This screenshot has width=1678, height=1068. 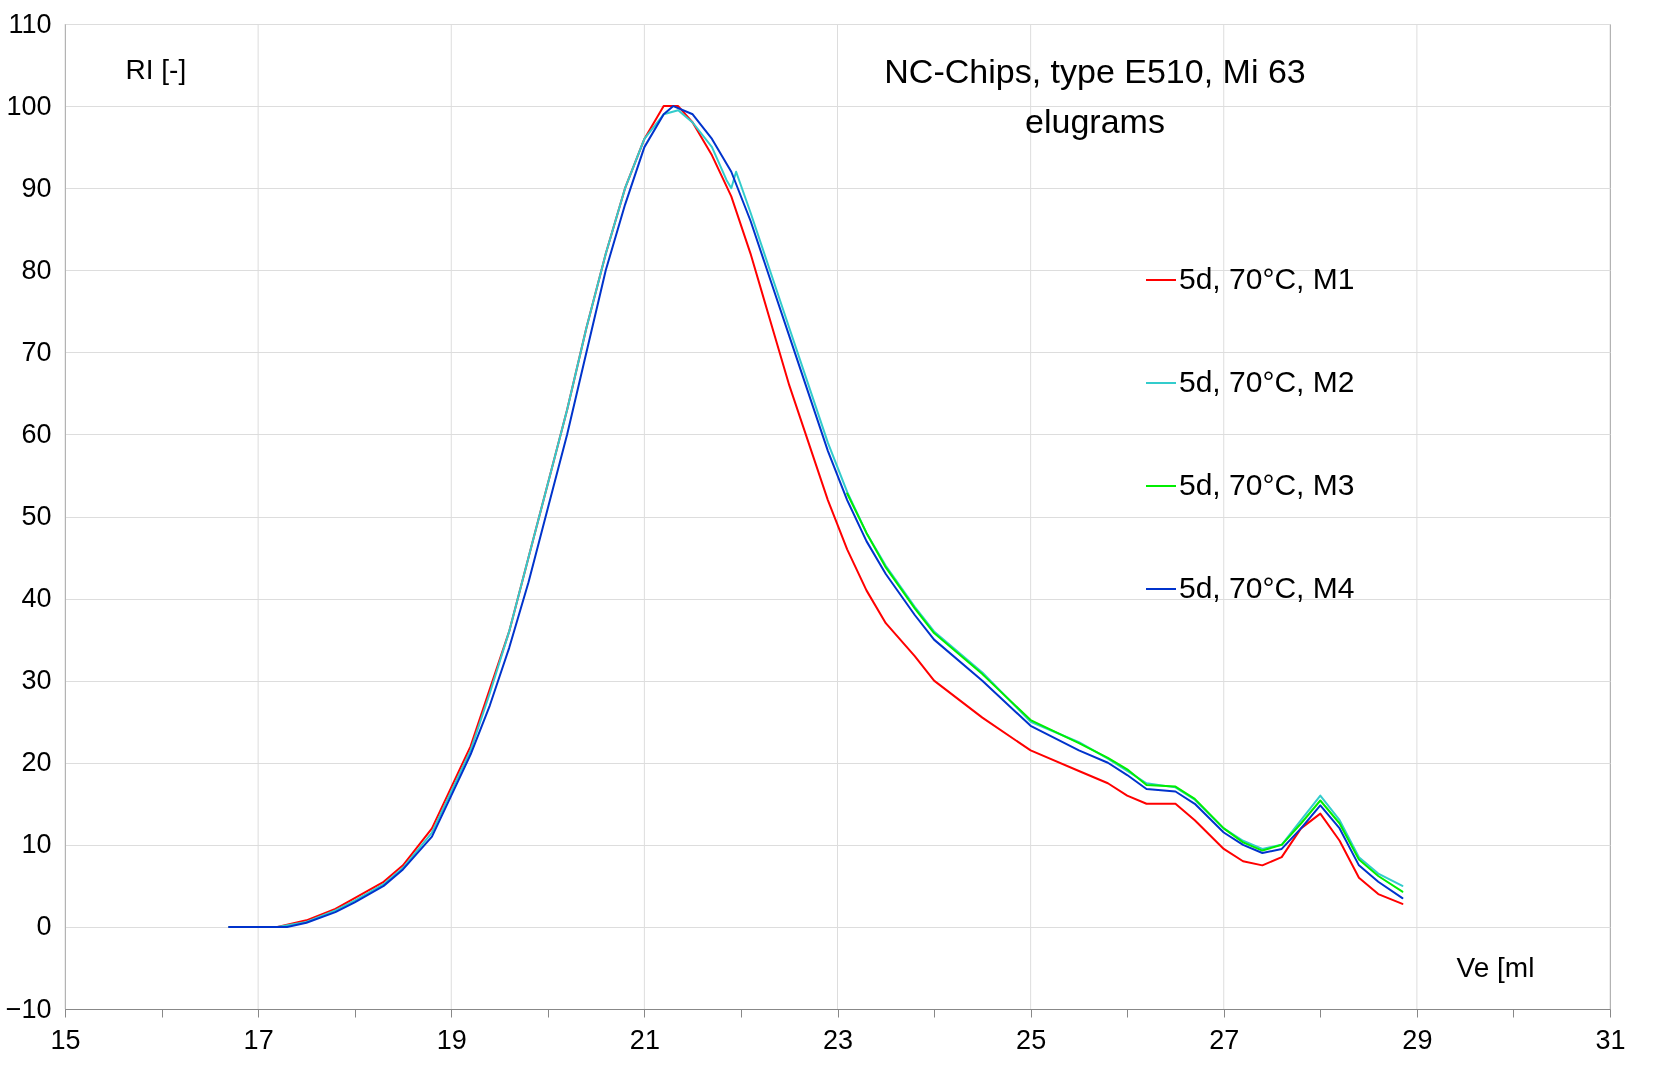 What do you see at coordinates (1267, 484) in the screenshot?
I see `legend-label: 5d, 70°C, M3` at bounding box center [1267, 484].